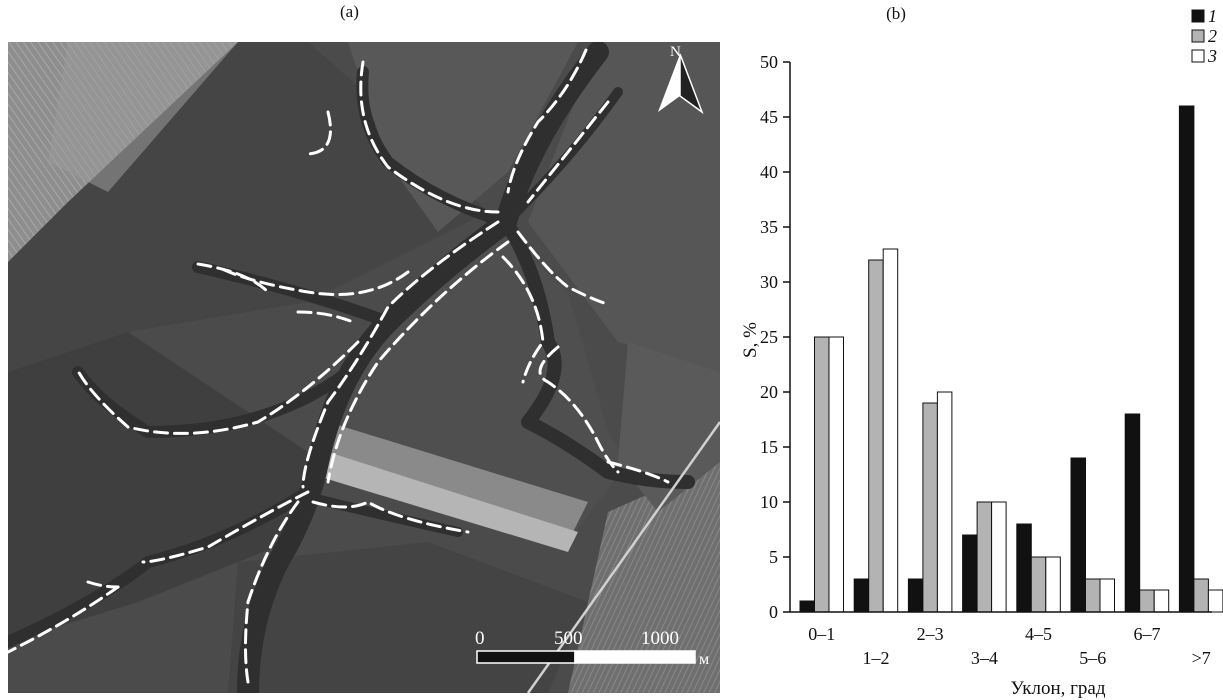 The image size is (1223, 700). I want to click on y-tick-label: 20, so click(769, 392).